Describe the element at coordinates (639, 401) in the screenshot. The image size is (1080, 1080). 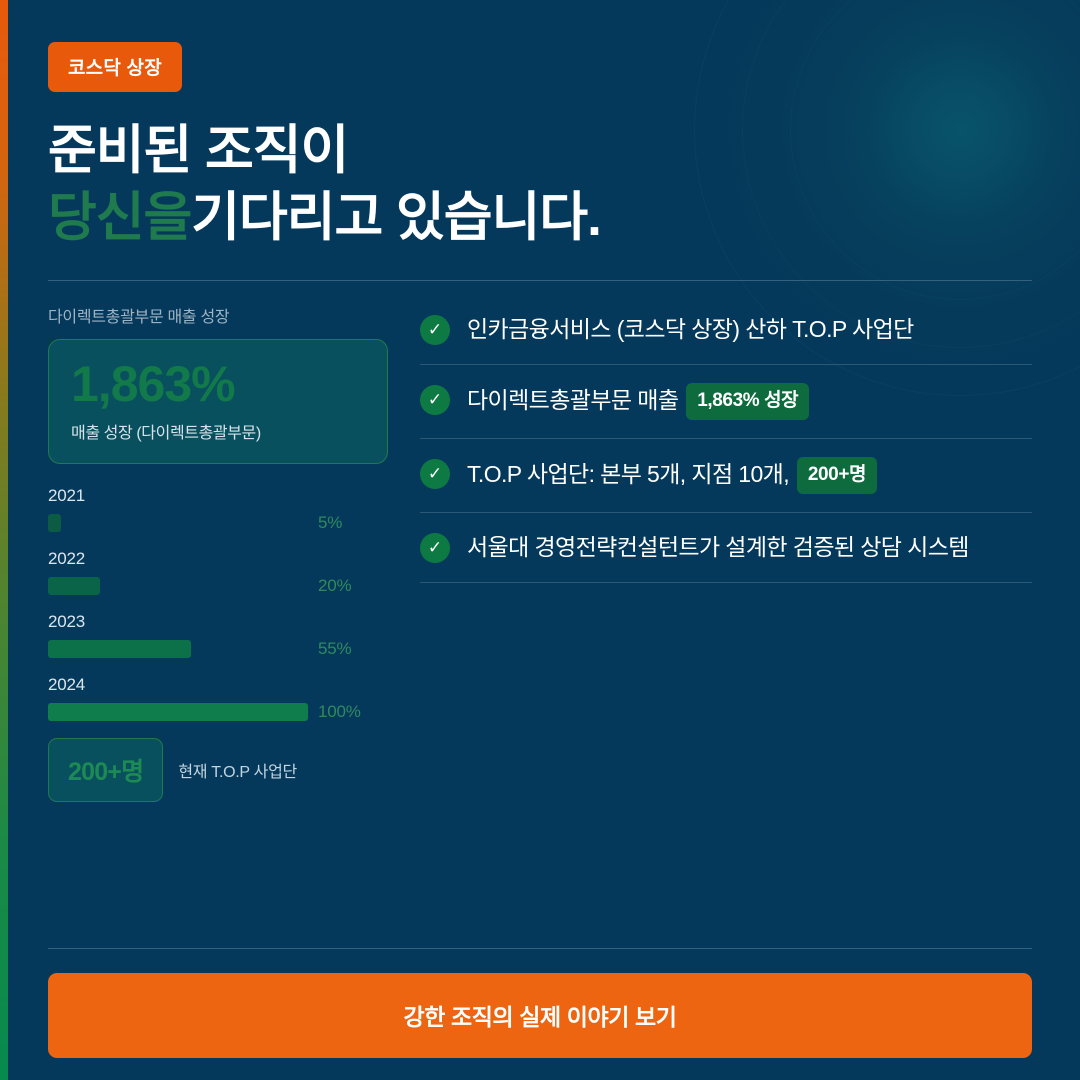
I see `list-item-label: 다이렉트총괄부문 매출 1,863% 성장` at that location.